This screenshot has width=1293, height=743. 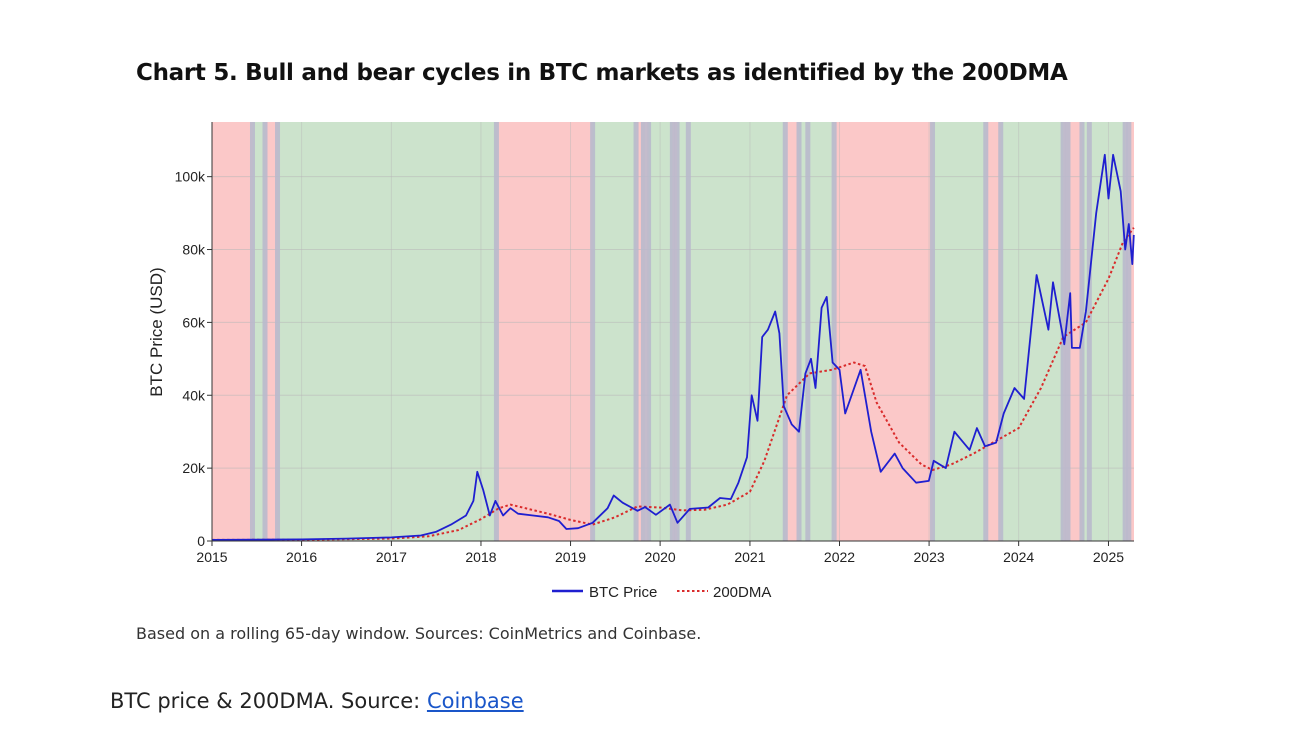 I want to click on legend-price-label: BTC Price, so click(x=623, y=592).